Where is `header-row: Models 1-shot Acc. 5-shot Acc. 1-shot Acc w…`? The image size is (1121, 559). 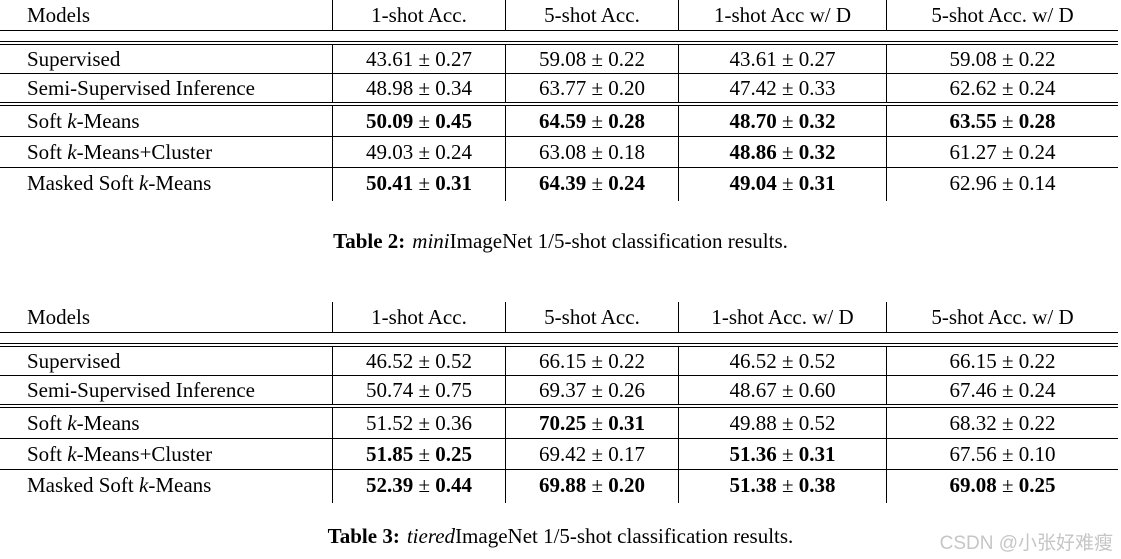 header-row: Models 1-shot Acc. 5-shot Acc. 1-shot Acc w… is located at coordinates (559, 15).